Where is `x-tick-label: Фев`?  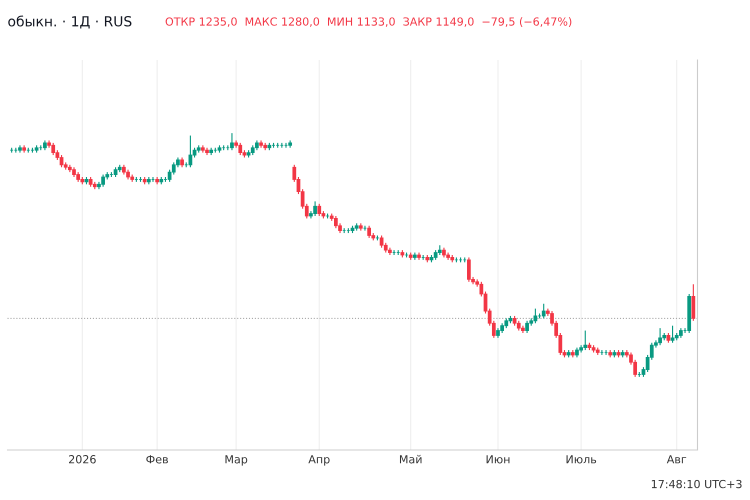
x-tick-label: Фев is located at coordinates (157, 459).